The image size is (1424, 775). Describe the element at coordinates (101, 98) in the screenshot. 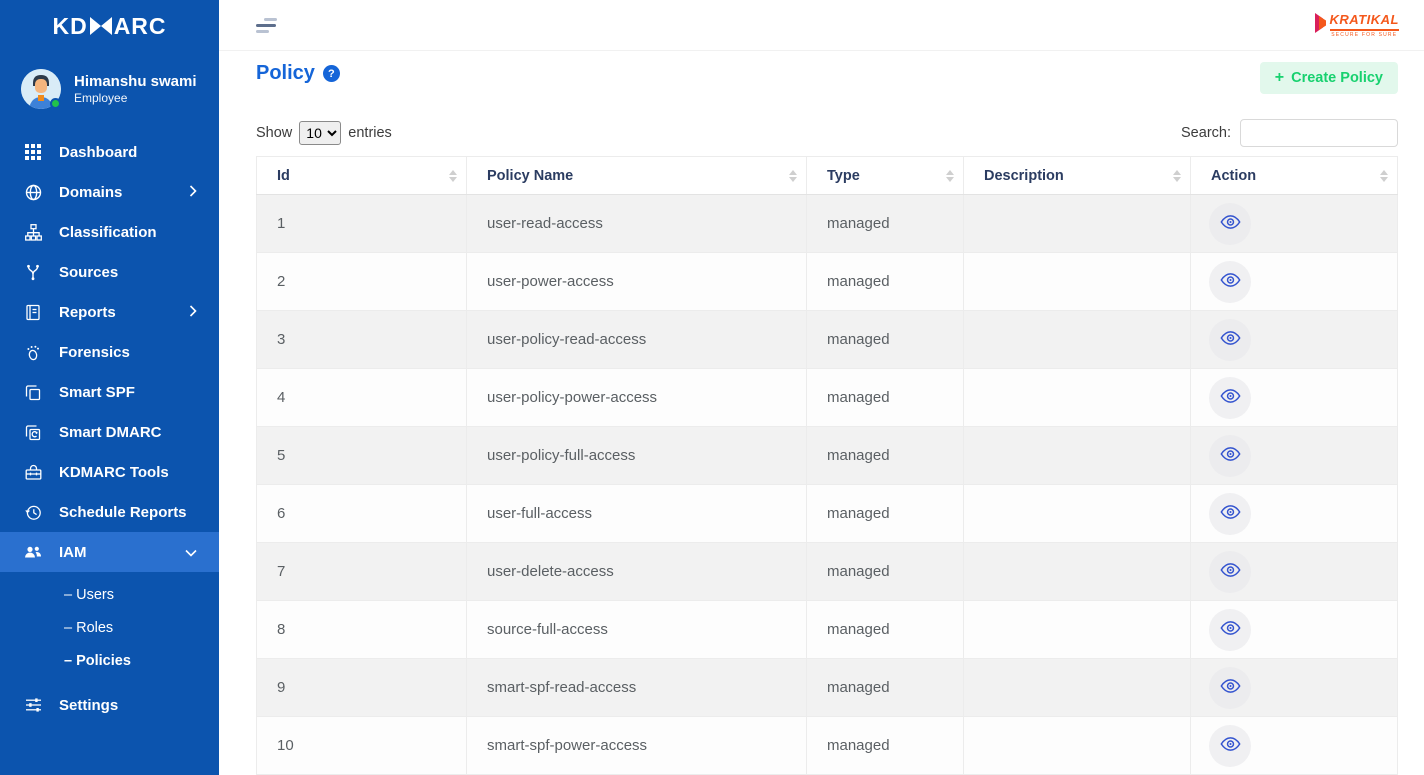

I see `user-role: Employee` at that location.